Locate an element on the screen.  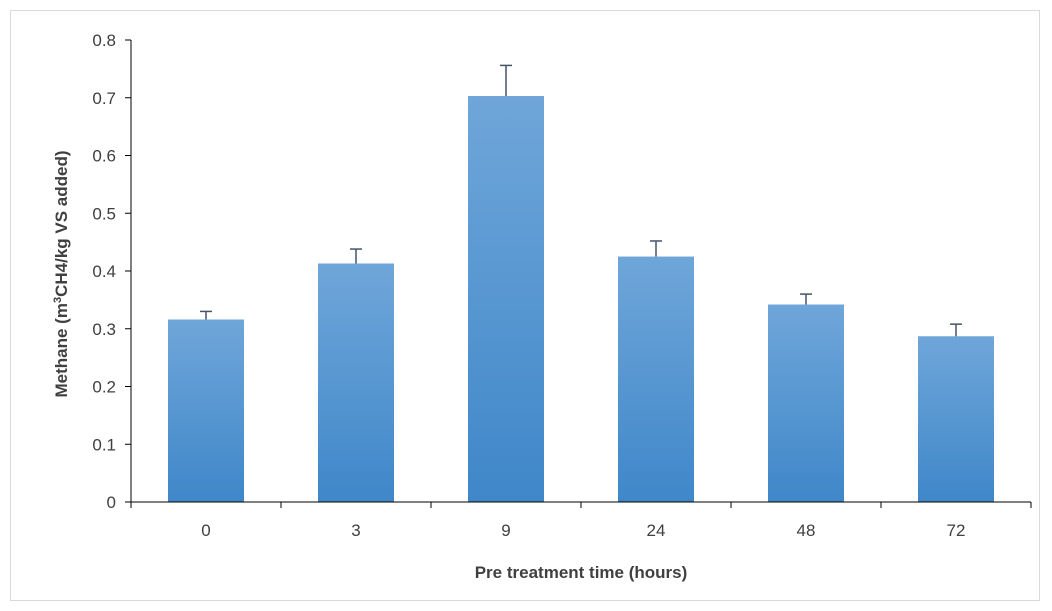
y-axis: 0 0.1 0.2 0.3 0.4 0.5 0.6 0.7 0.8 is located at coordinates (112, 271).